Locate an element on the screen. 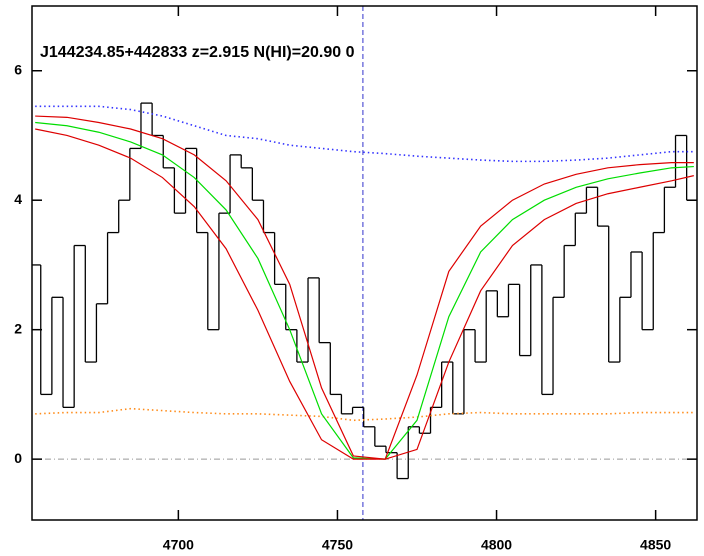 The height and width of the screenshot is (556, 704). y-tick-label: 0 is located at coordinates (18, 458).